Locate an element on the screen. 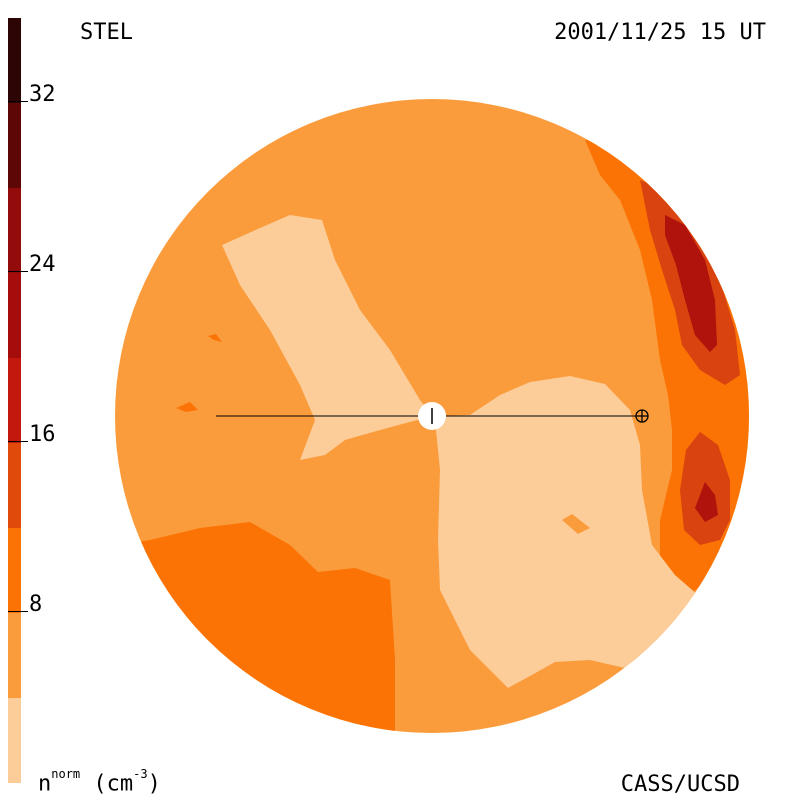  lower-right-low-density-region is located at coordinates (565, 532).